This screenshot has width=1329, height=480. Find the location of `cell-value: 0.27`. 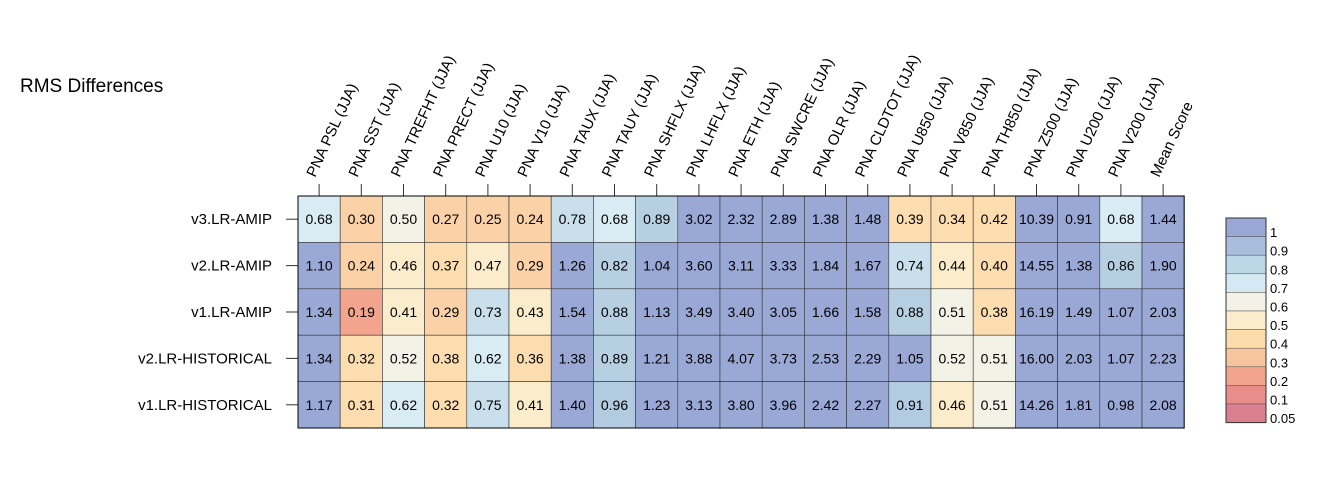

cell-value: 0.27 is located at coordinates (445, 219).